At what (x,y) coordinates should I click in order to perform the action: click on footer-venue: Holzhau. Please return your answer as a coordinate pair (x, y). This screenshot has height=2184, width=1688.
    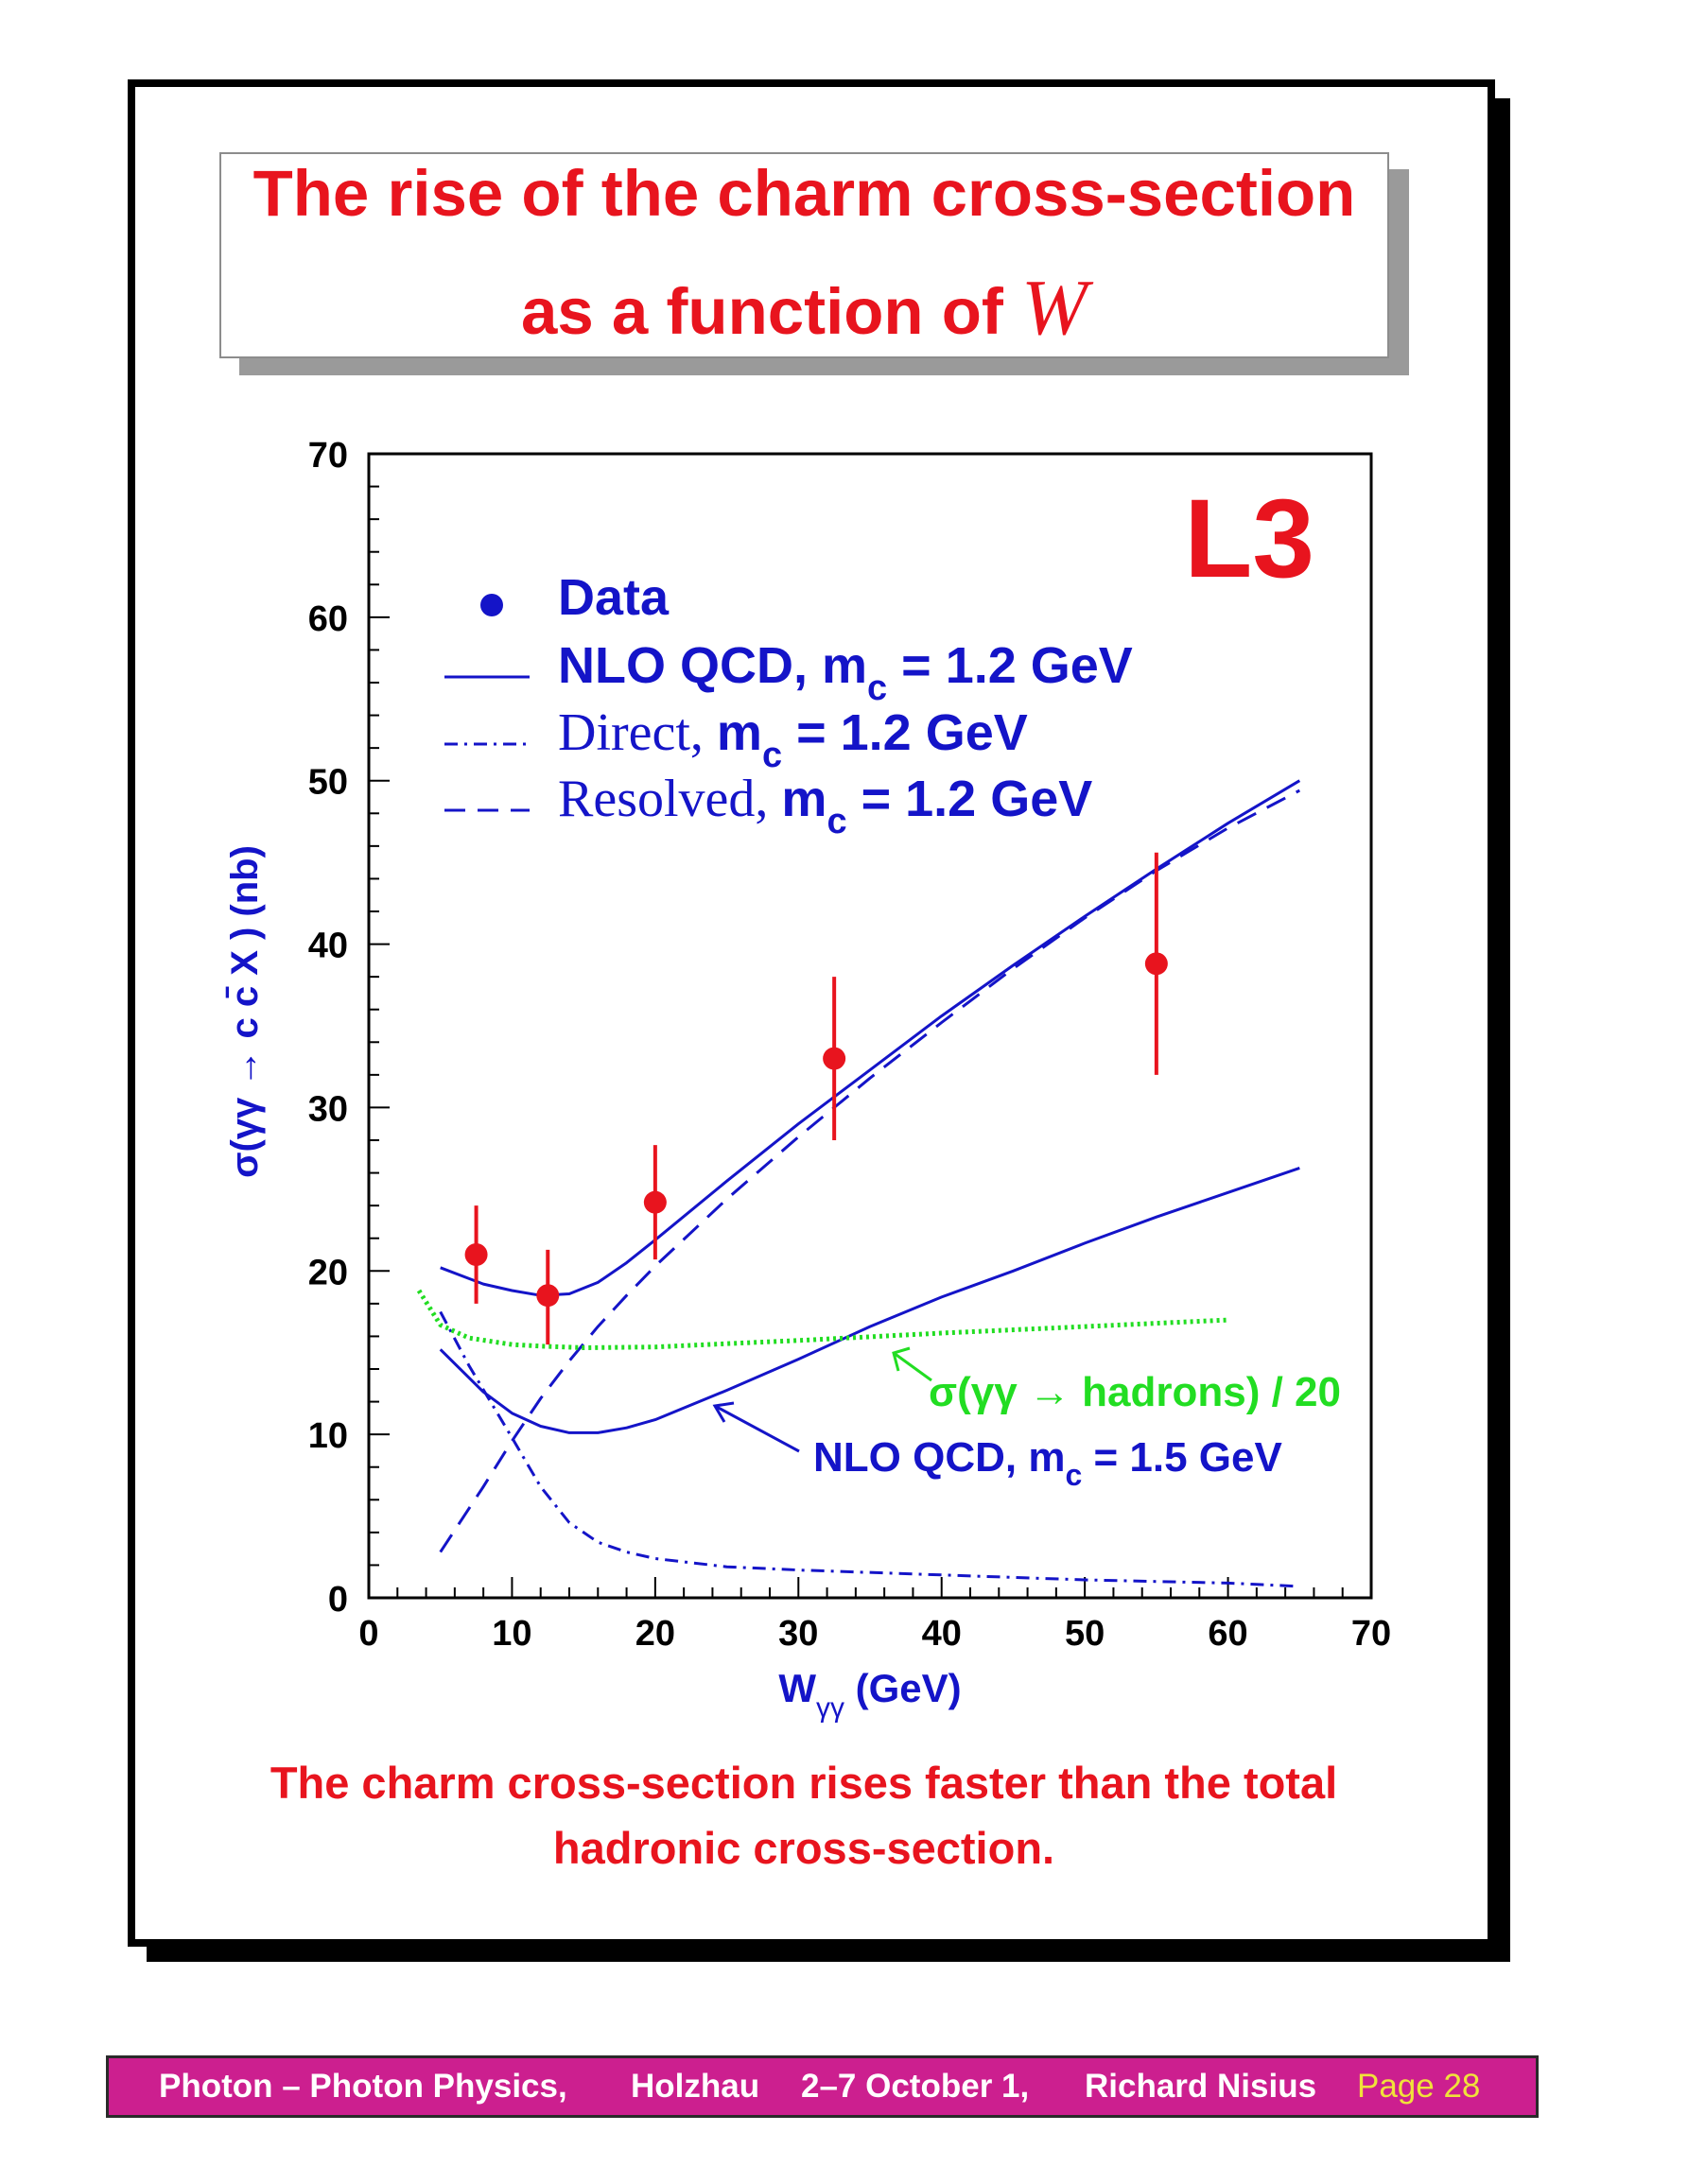
    Looking at the image, I should click on (695, 2086).